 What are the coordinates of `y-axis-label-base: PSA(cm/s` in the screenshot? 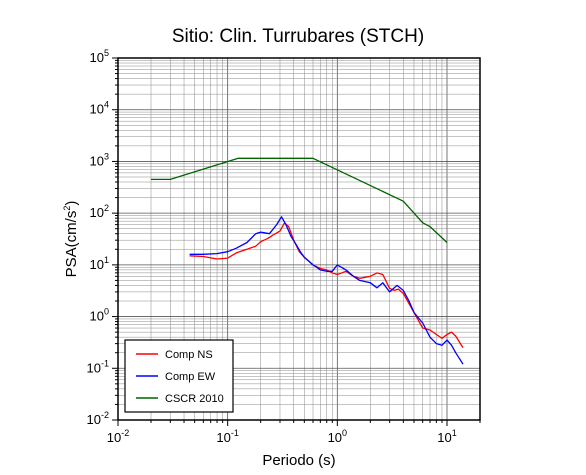 It's located at (71, 244).